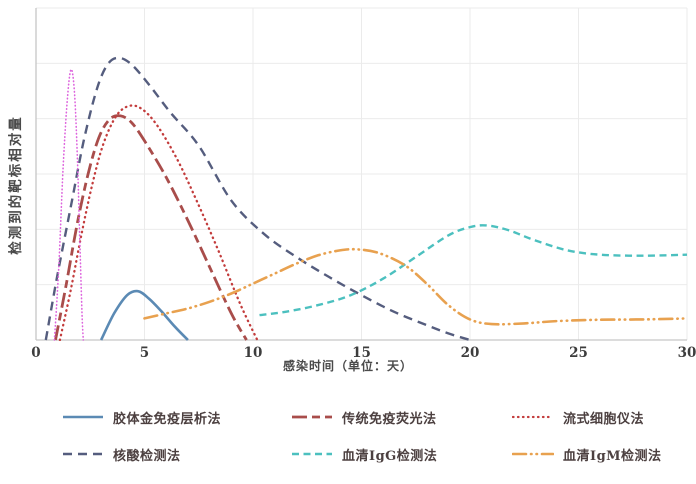 This screenshot has height=484, width=696. What do you see at coordinates (69, 204) in the screenshot?
I see `series-line-pink_spike` at bounding box center [69, 204].